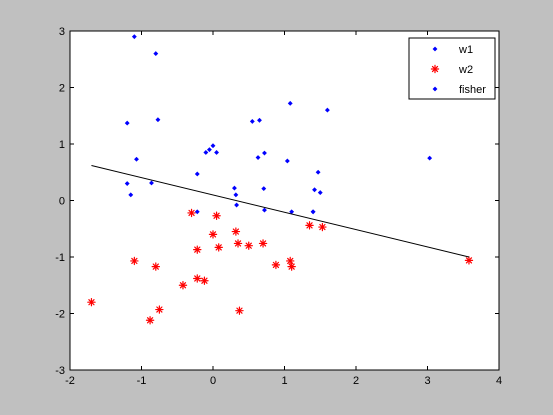 The width and height of the screenshot is (553, 415). What do you see at coordinates (62, 32) in the screenshot?
I see `y-tick-label: 3` at bounding box center [62, 32].